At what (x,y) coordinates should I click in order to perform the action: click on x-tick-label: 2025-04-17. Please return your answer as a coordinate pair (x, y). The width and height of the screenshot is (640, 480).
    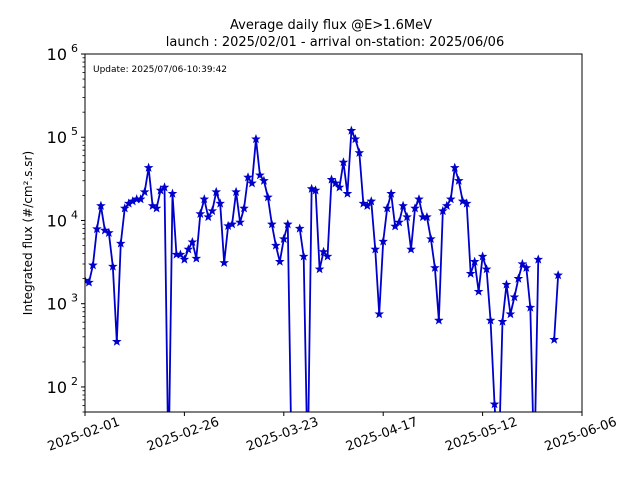
    Looking at the image, I should click on (382, 435).